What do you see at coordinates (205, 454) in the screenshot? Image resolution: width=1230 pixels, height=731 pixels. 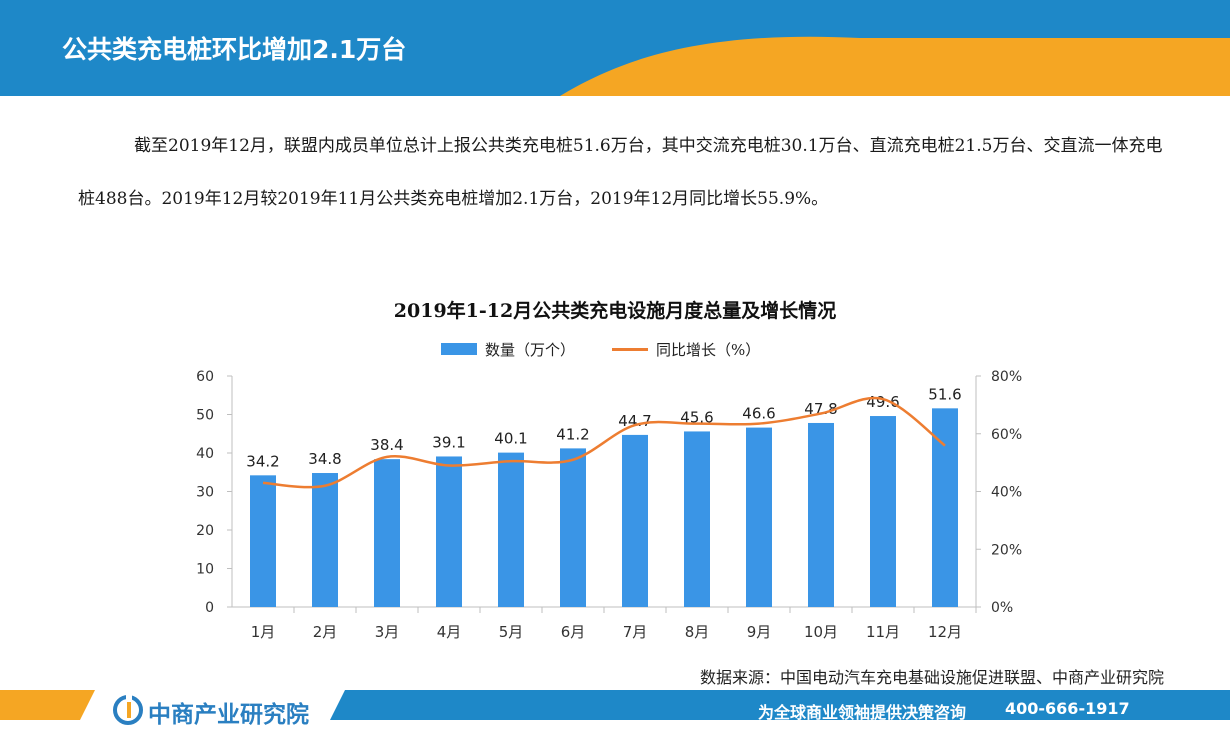 I see `y-left-tick-label: 40` at bounding box center [205, 454].